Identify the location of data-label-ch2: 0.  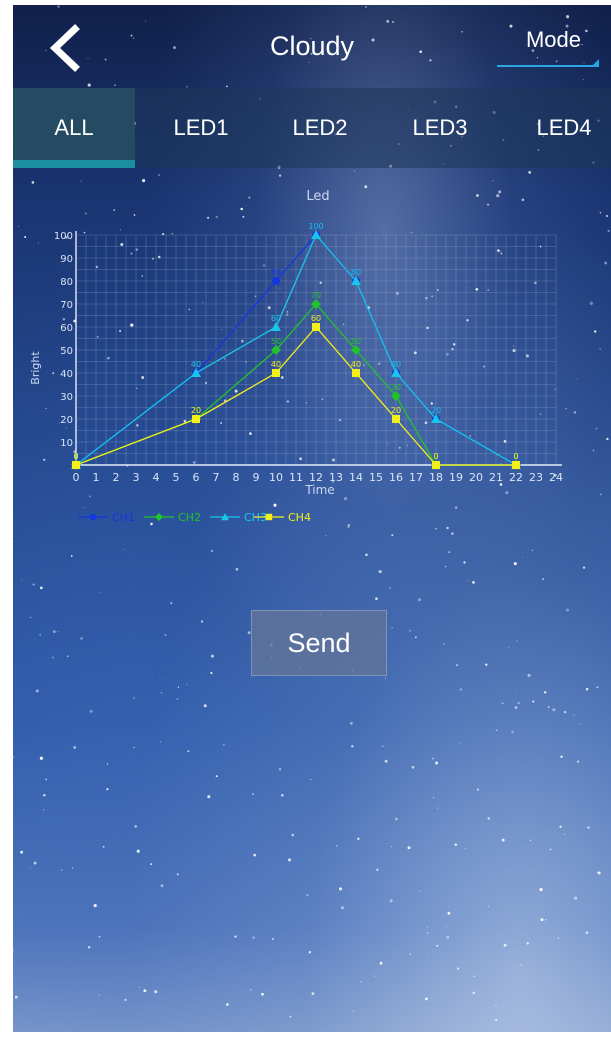
(515, 456).